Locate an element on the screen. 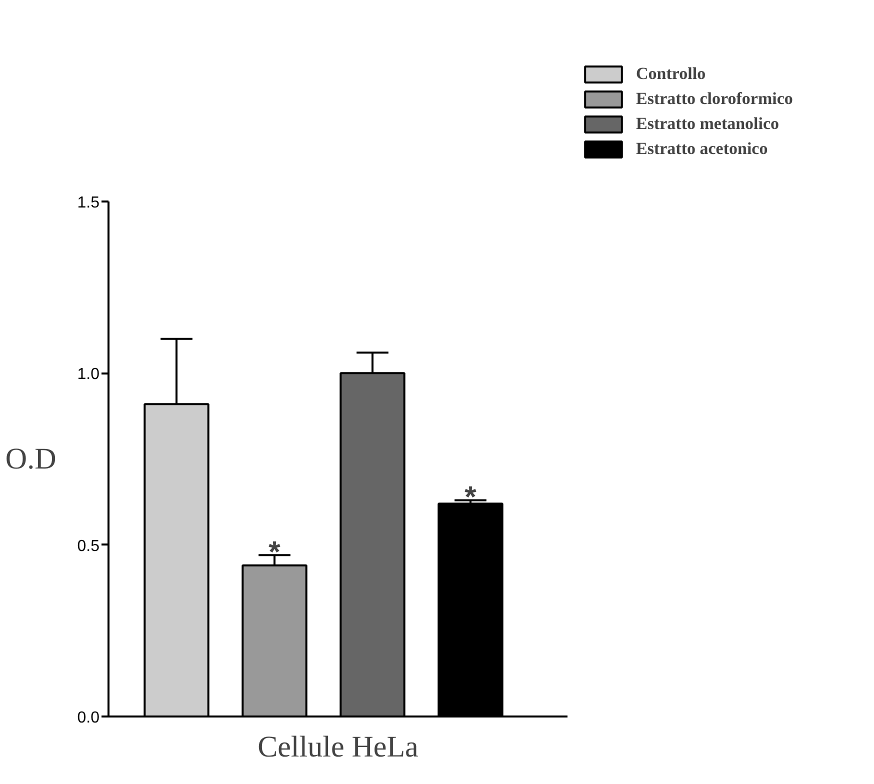 The height and width of the screenshot is (784, 874). legend-label: Estratto cloroformico is located at coordinates (714, 99).